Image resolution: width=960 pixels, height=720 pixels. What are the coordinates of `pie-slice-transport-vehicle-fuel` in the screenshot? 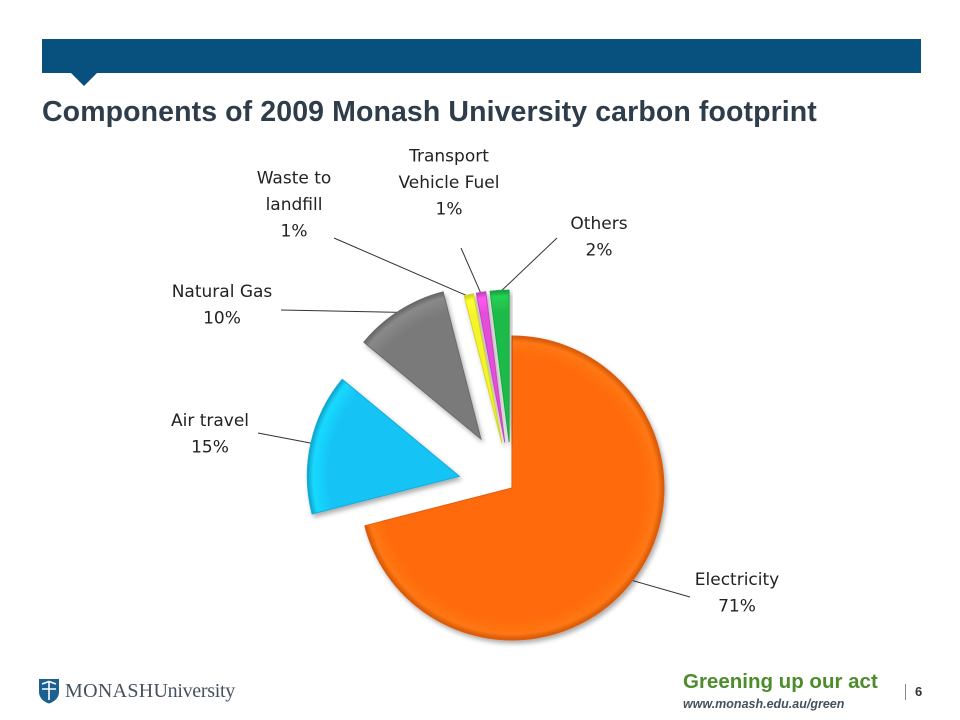 It's located at (490, 367).